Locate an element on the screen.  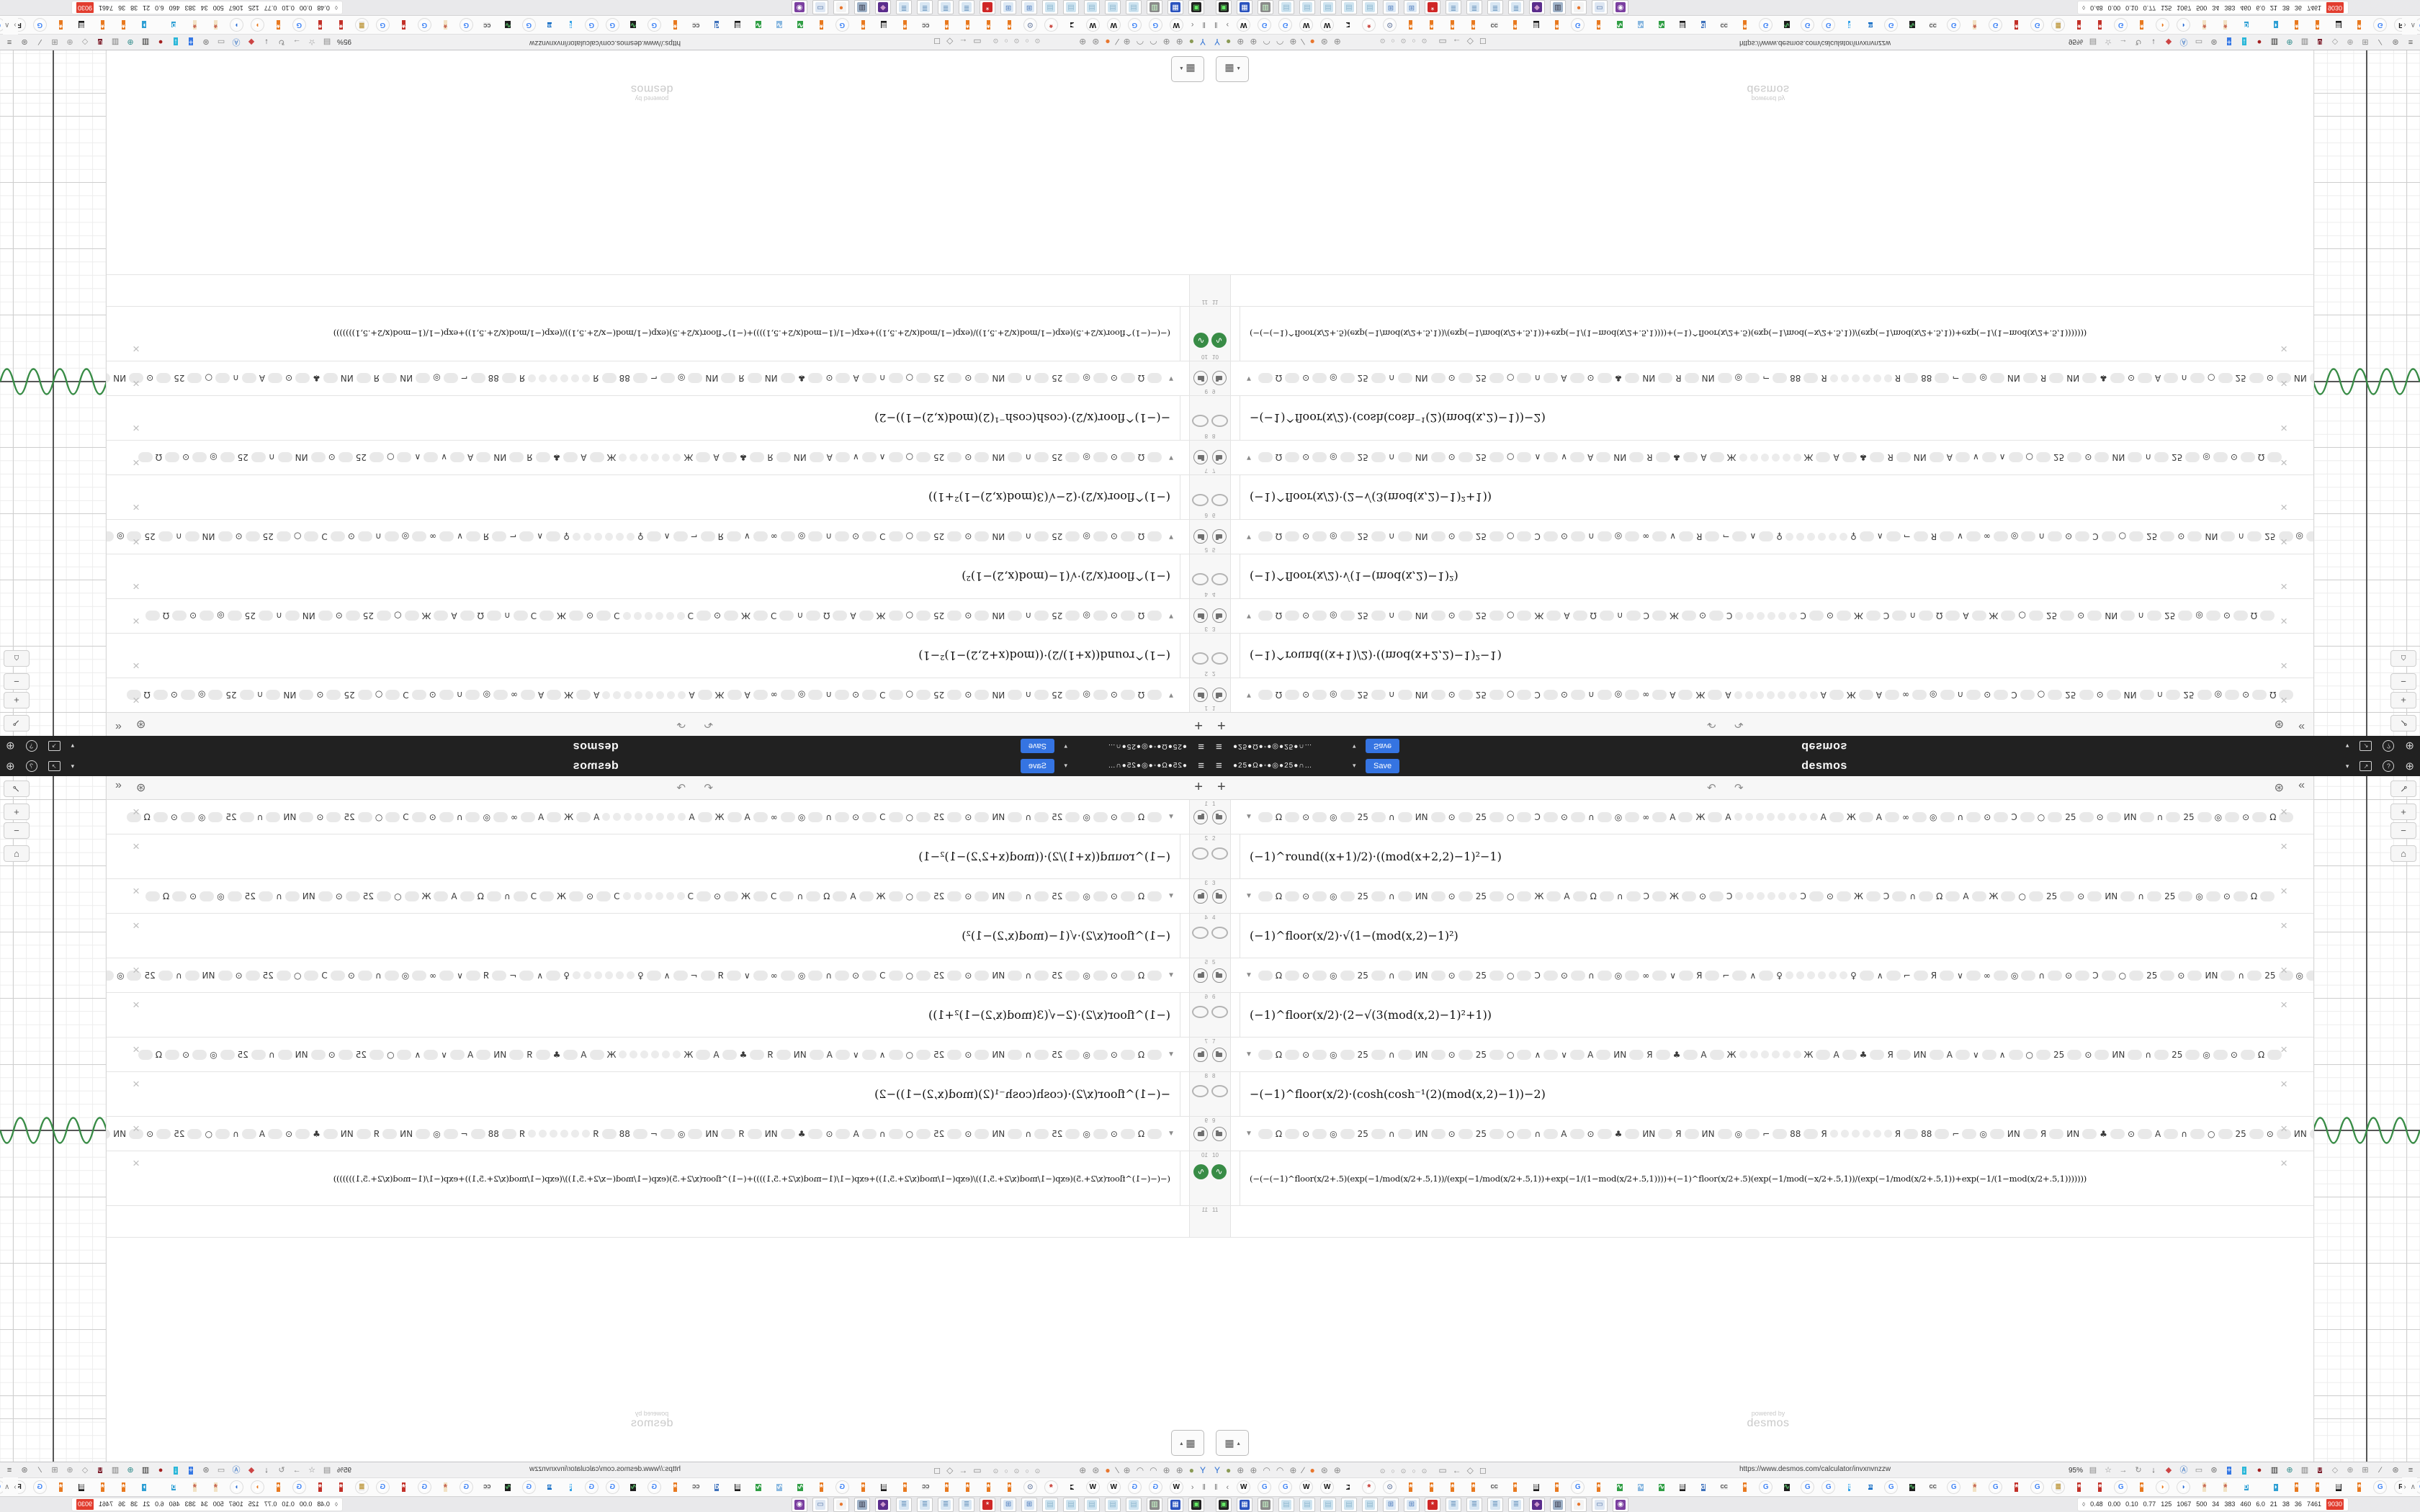
redo-icon: ↷ is located at coordinates (1739, 788).